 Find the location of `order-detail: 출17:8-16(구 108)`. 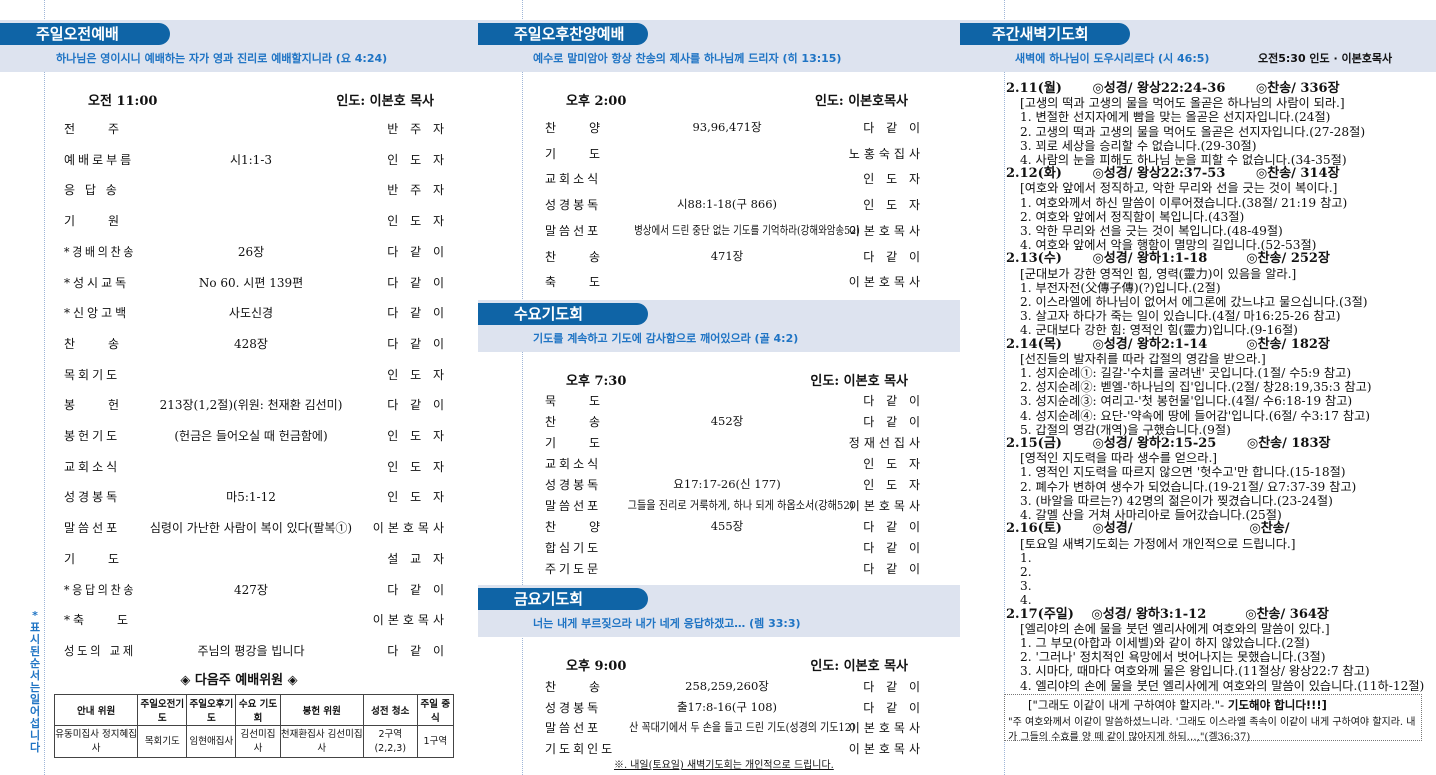

order-detail: 출17:8-16(구 108) is located at coordinates (727, 706).